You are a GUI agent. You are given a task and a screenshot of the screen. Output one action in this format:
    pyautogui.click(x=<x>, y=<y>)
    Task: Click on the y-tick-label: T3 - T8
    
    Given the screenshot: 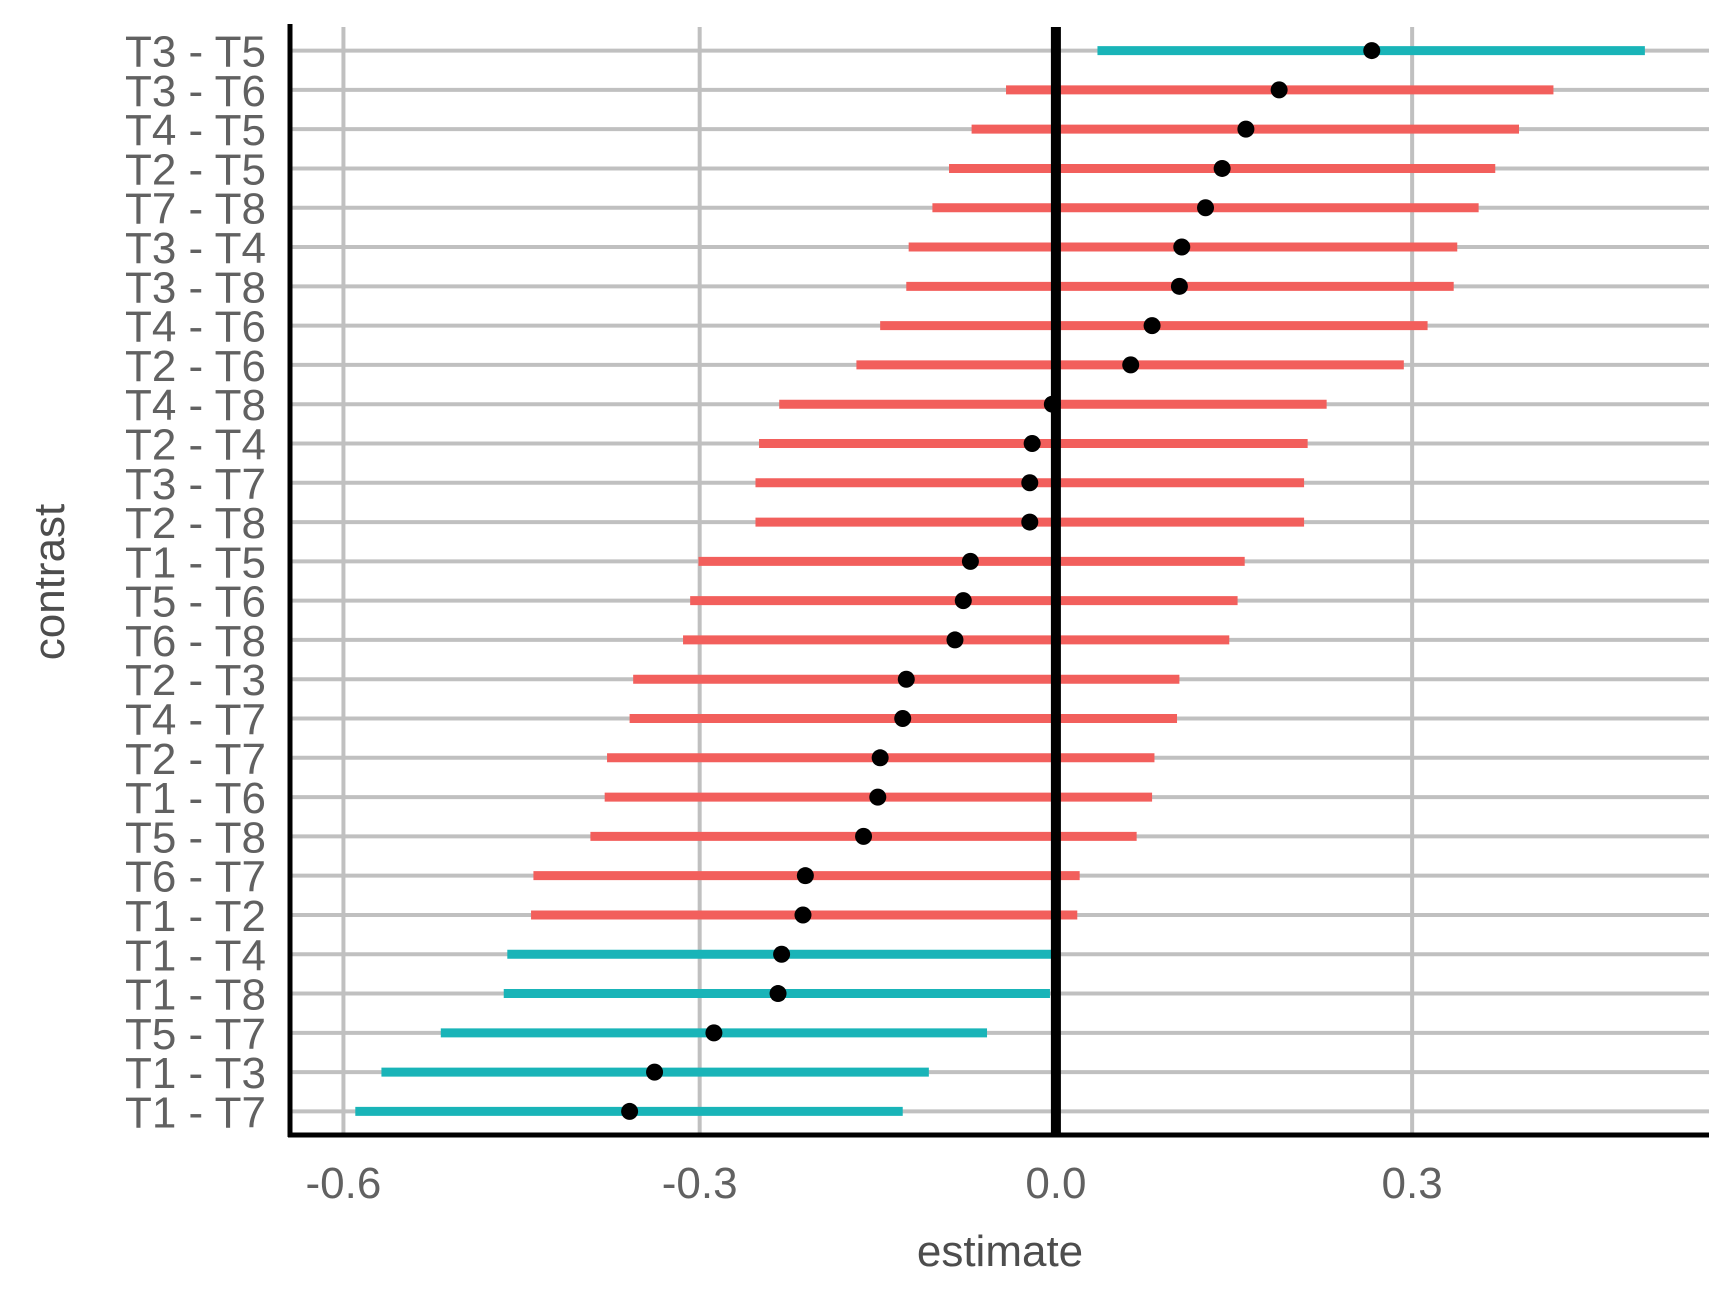 What is the action you would take?
    pyautogui.click(x=195, y=287)
    